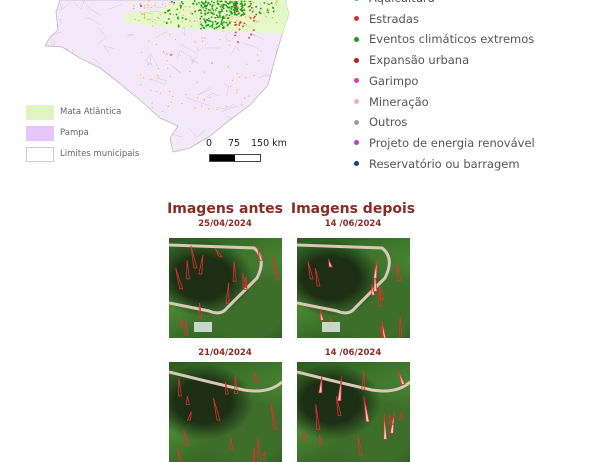  What do you see at coordinates (353, 353) in the screenshot?
I see `after-date-2: 14 /06/2024` at bounding box center [353, 353].